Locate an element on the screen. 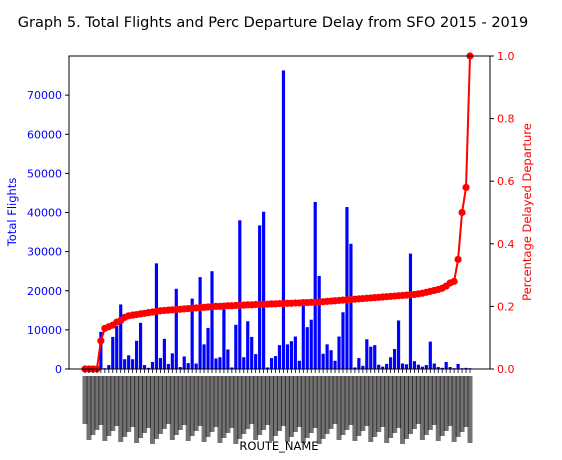  left-axis: 0 10000 20000 30000 40000 50000 60000 70000 is located at coordinates (48, 232).